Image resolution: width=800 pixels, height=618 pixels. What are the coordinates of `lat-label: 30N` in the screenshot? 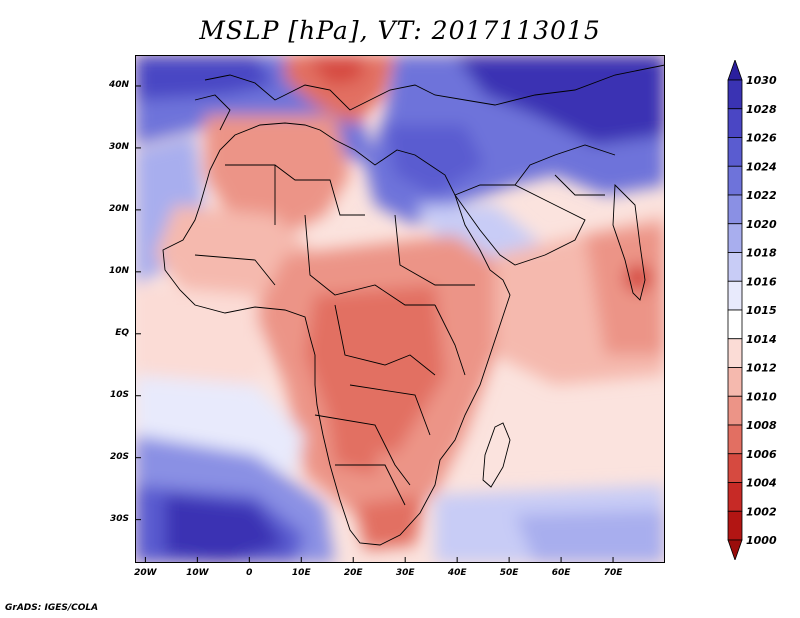 It's located at (118, 146).